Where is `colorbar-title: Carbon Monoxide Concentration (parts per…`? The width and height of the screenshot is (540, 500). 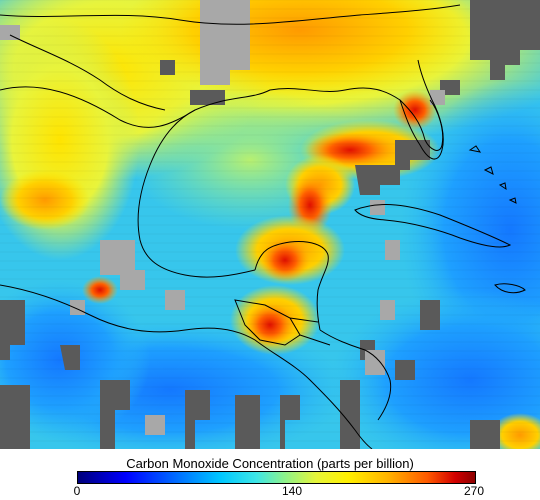
colorbar-title: Carbon Monoxide Concentration (parts per… is located at coordinates (270, 463).